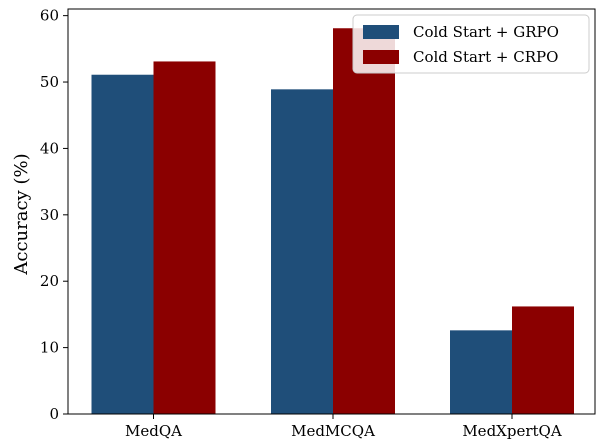 This screenshot has width=597, height=441. Describe the element at coordinates (184, 238) in the screenshot. I see `bar-crpo-medqa` at that location.